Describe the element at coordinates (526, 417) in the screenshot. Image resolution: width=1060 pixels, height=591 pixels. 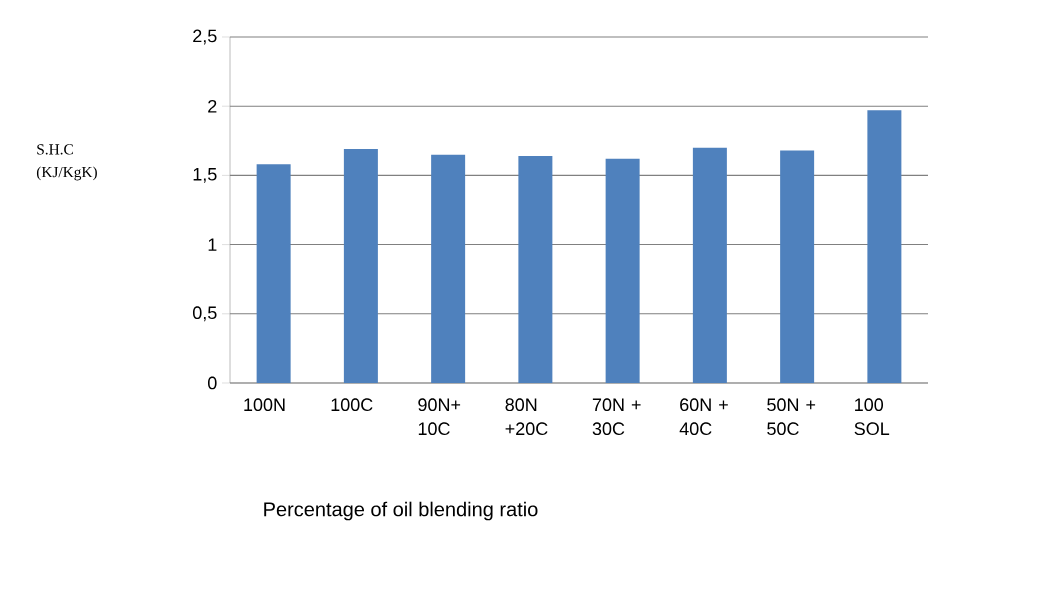
I see `x-tick-label: 80N +20C` at that location.